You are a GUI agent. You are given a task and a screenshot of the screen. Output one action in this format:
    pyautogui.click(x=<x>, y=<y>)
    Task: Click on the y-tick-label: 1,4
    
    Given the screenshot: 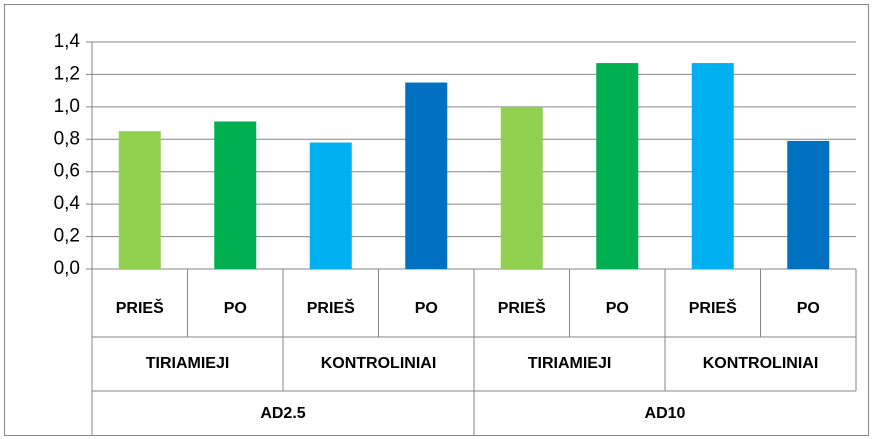 What is the action you would take?
    pyautogui.click(x=67, y=41)
    